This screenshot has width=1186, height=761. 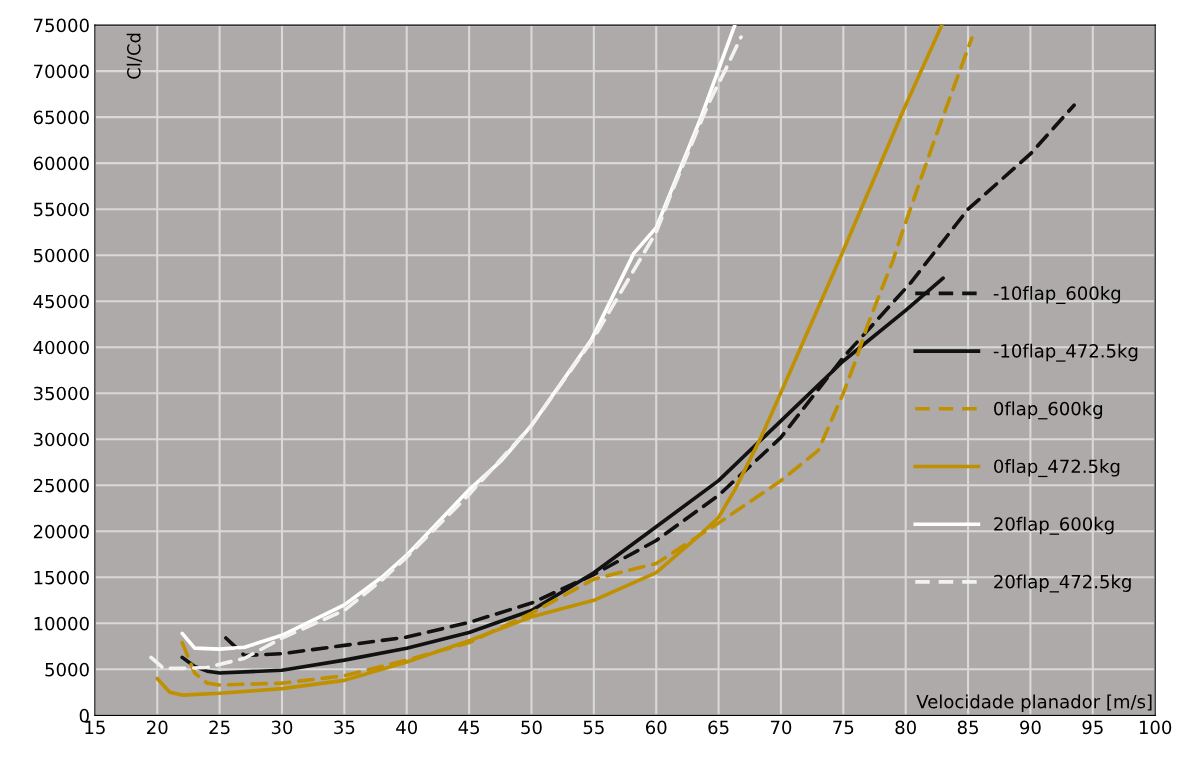 I want to click on y-axis-title: Cl/Cd, so click(x=134, y=56).